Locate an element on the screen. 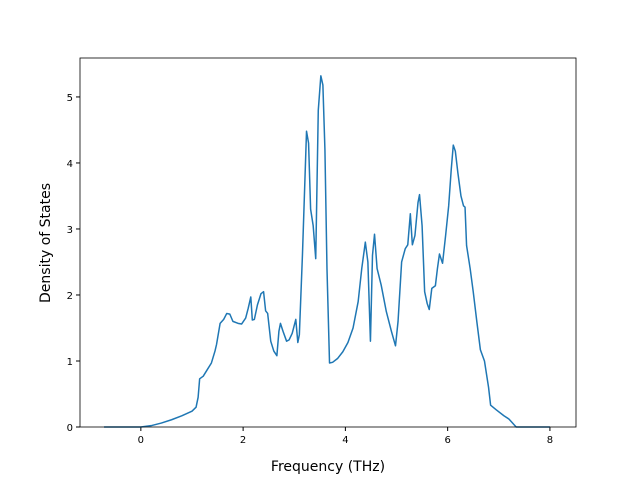 Image resolution: width=640 pixels, height=484 pixels. y-tick-label: 0 is located at coordinates (70, 428).